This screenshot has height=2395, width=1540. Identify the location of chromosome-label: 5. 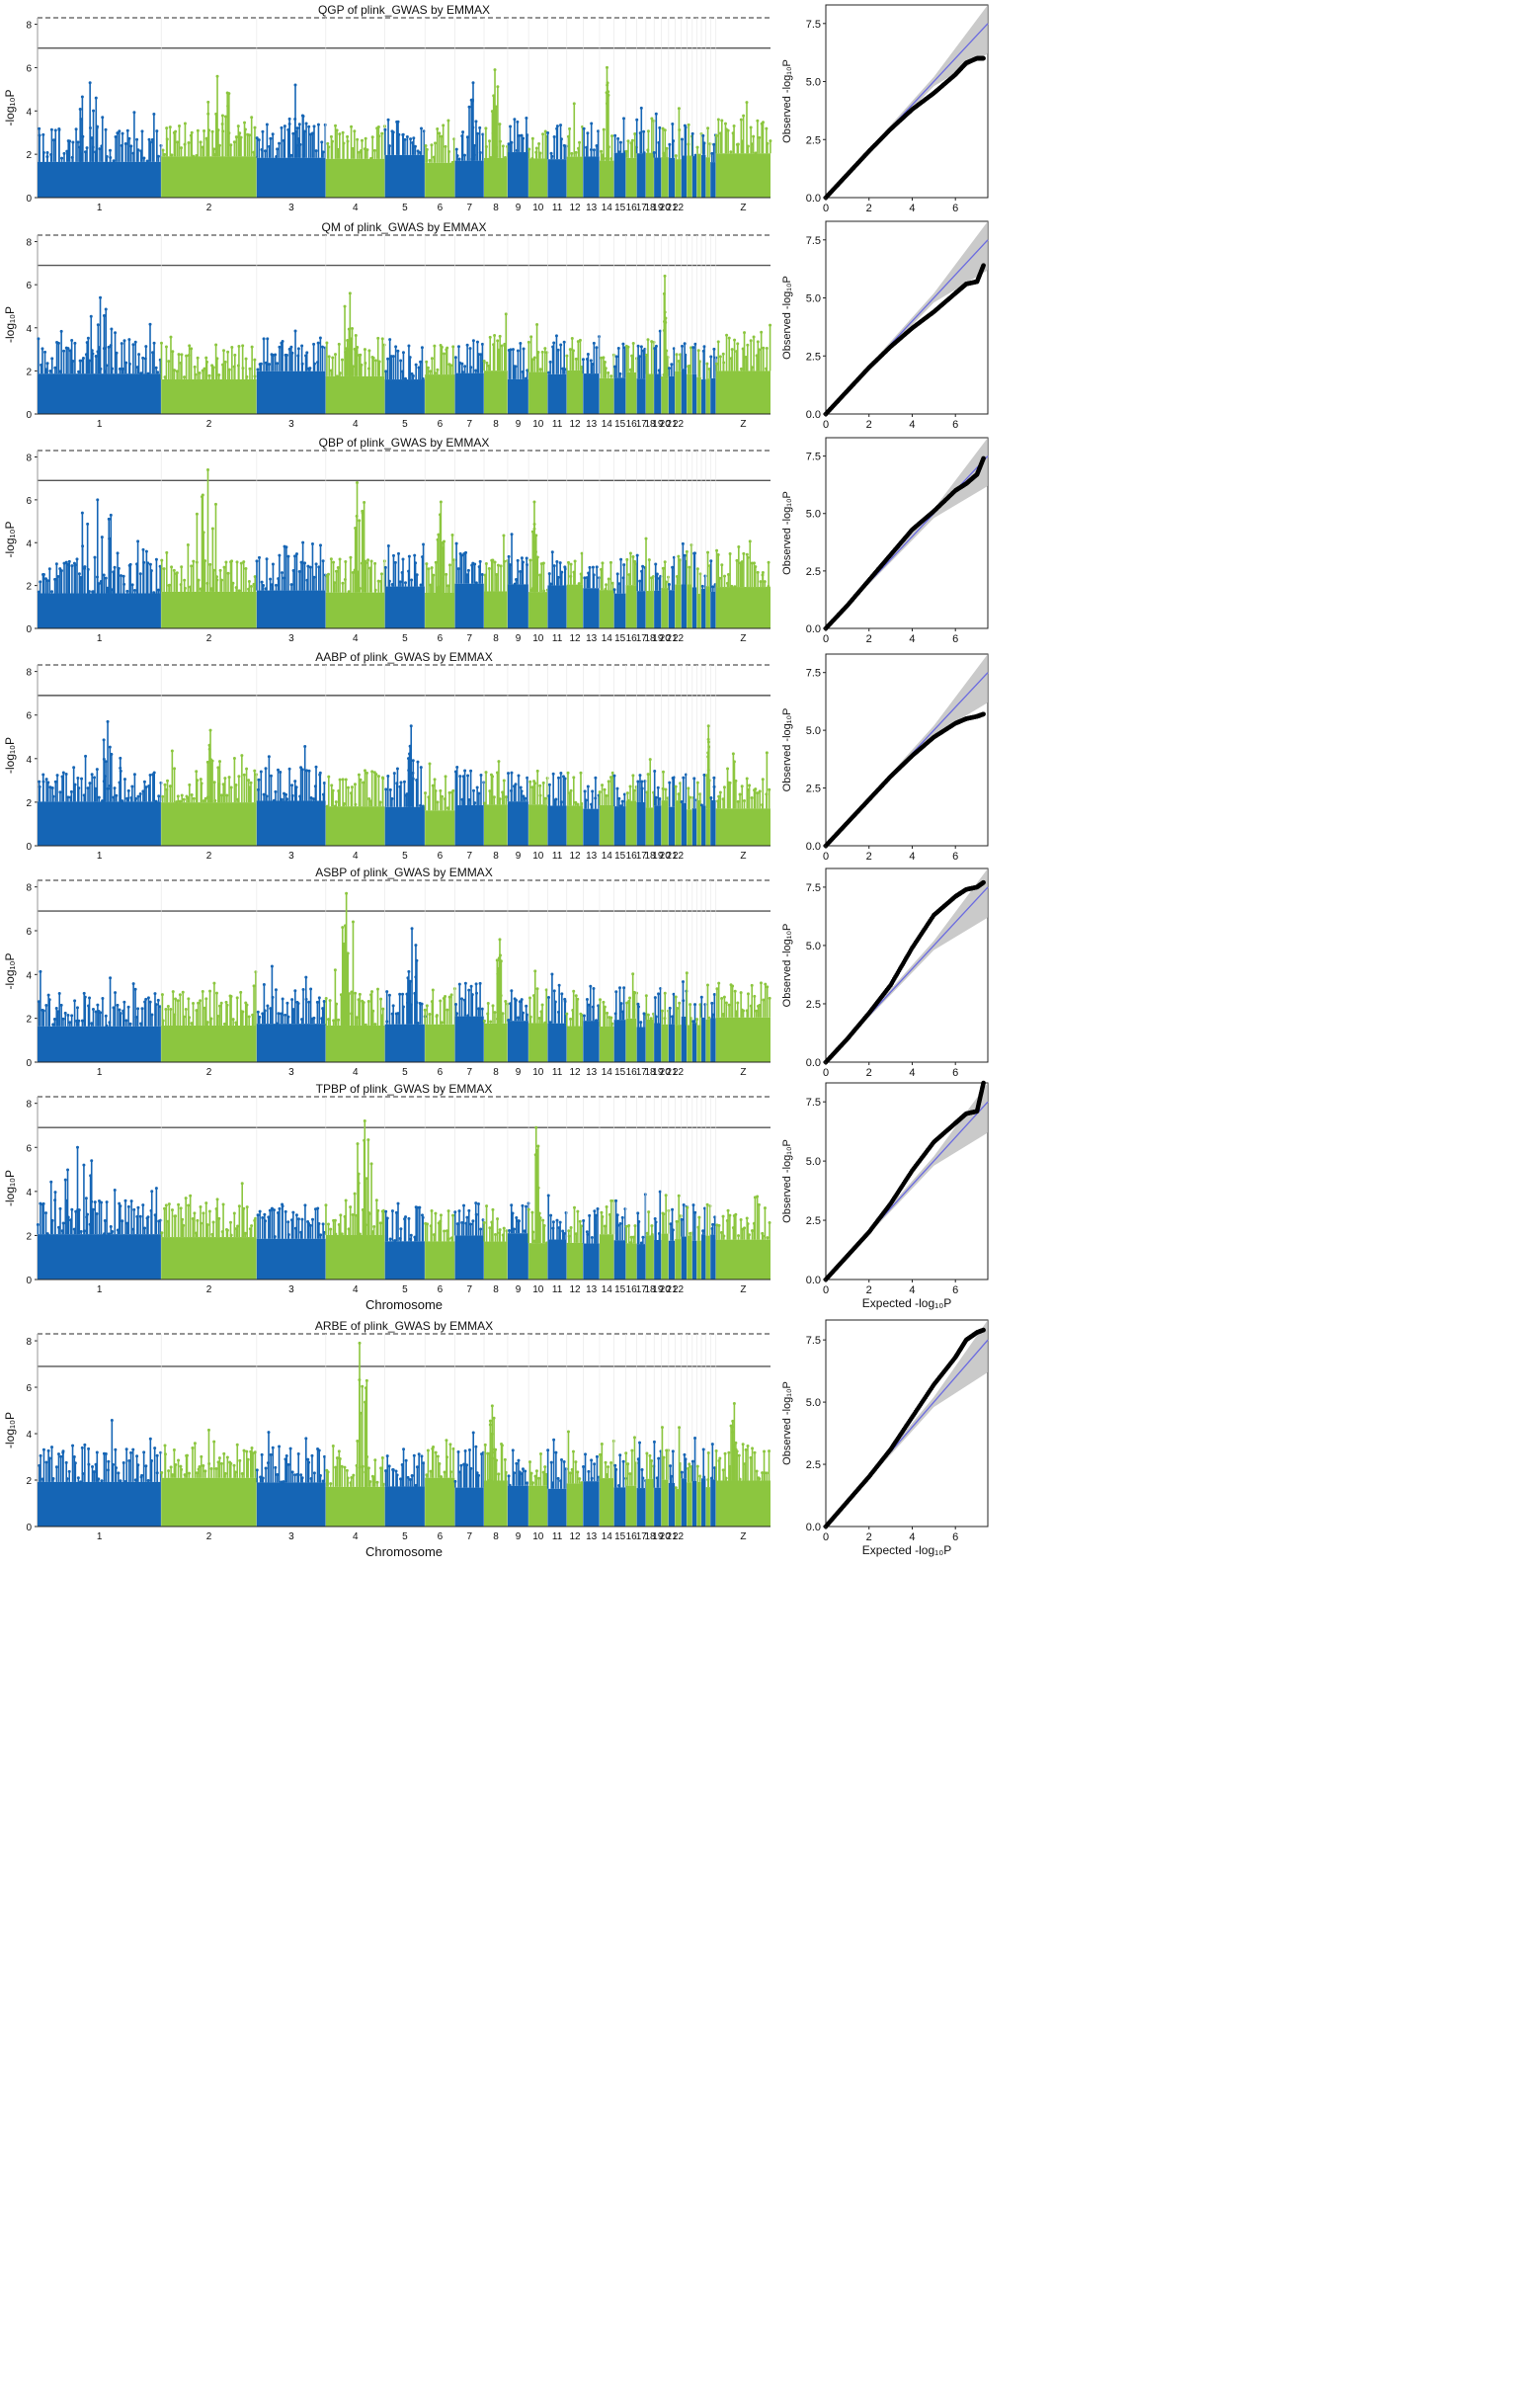
(405, 424).